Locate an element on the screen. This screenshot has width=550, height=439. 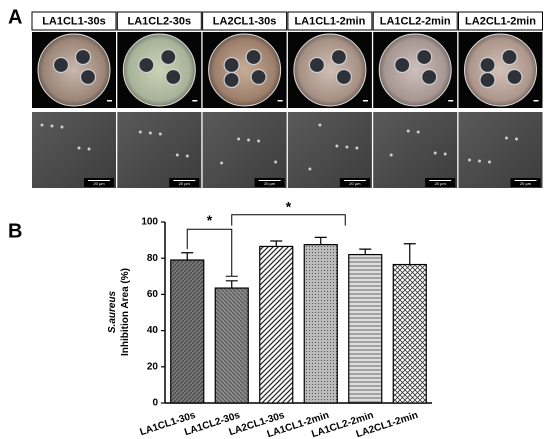
header: LA1CL2-2min is located at coordinates (415, 21).